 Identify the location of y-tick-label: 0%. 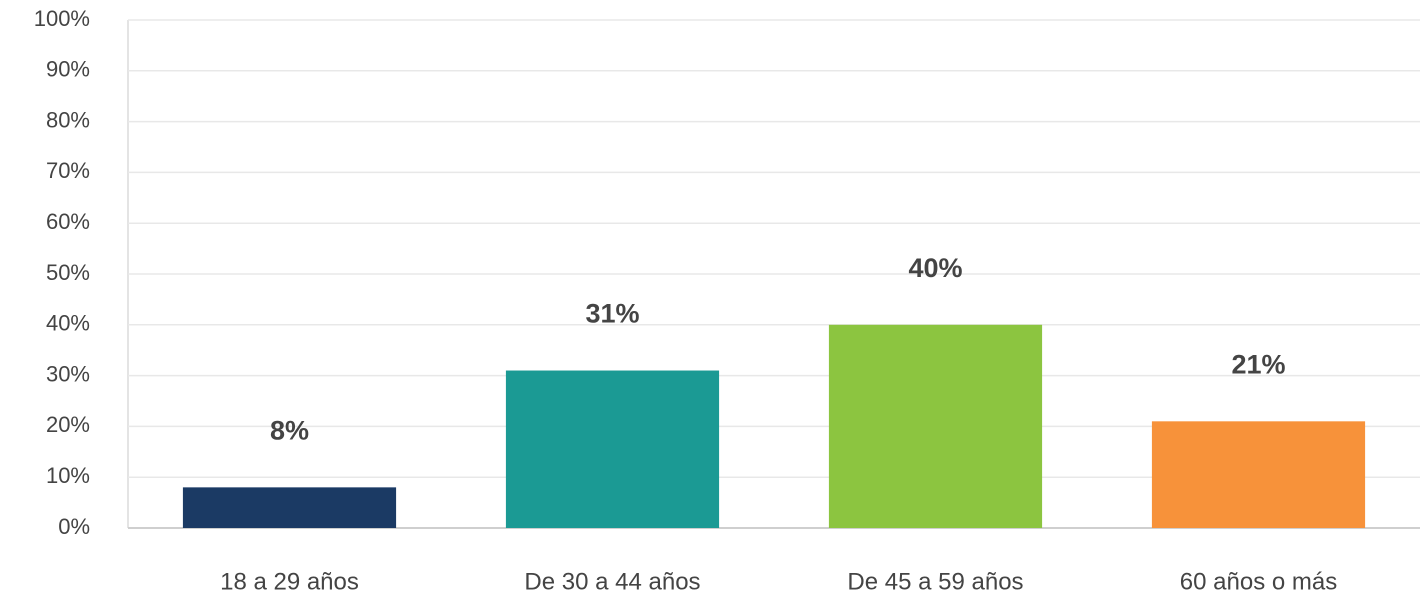
(74, 526).